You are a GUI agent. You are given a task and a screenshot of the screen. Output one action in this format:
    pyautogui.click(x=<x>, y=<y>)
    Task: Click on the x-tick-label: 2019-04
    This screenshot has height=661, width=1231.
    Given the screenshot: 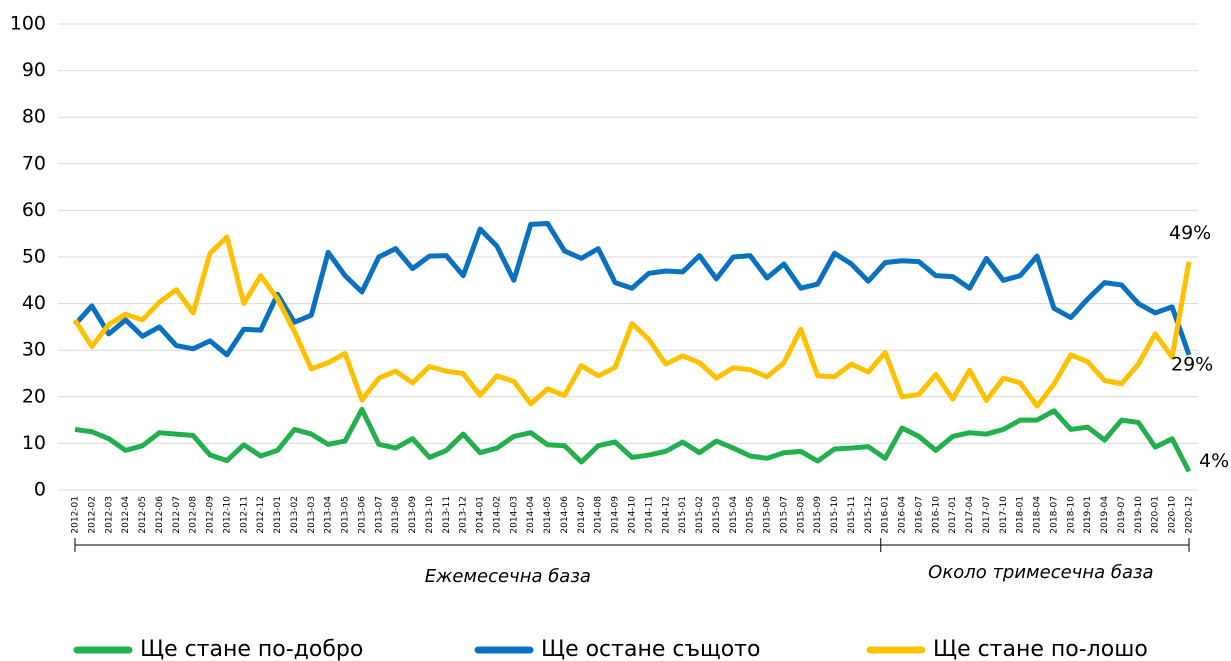 What is the action you would take?
    pyautogui.click(x=1105, y=515)
    